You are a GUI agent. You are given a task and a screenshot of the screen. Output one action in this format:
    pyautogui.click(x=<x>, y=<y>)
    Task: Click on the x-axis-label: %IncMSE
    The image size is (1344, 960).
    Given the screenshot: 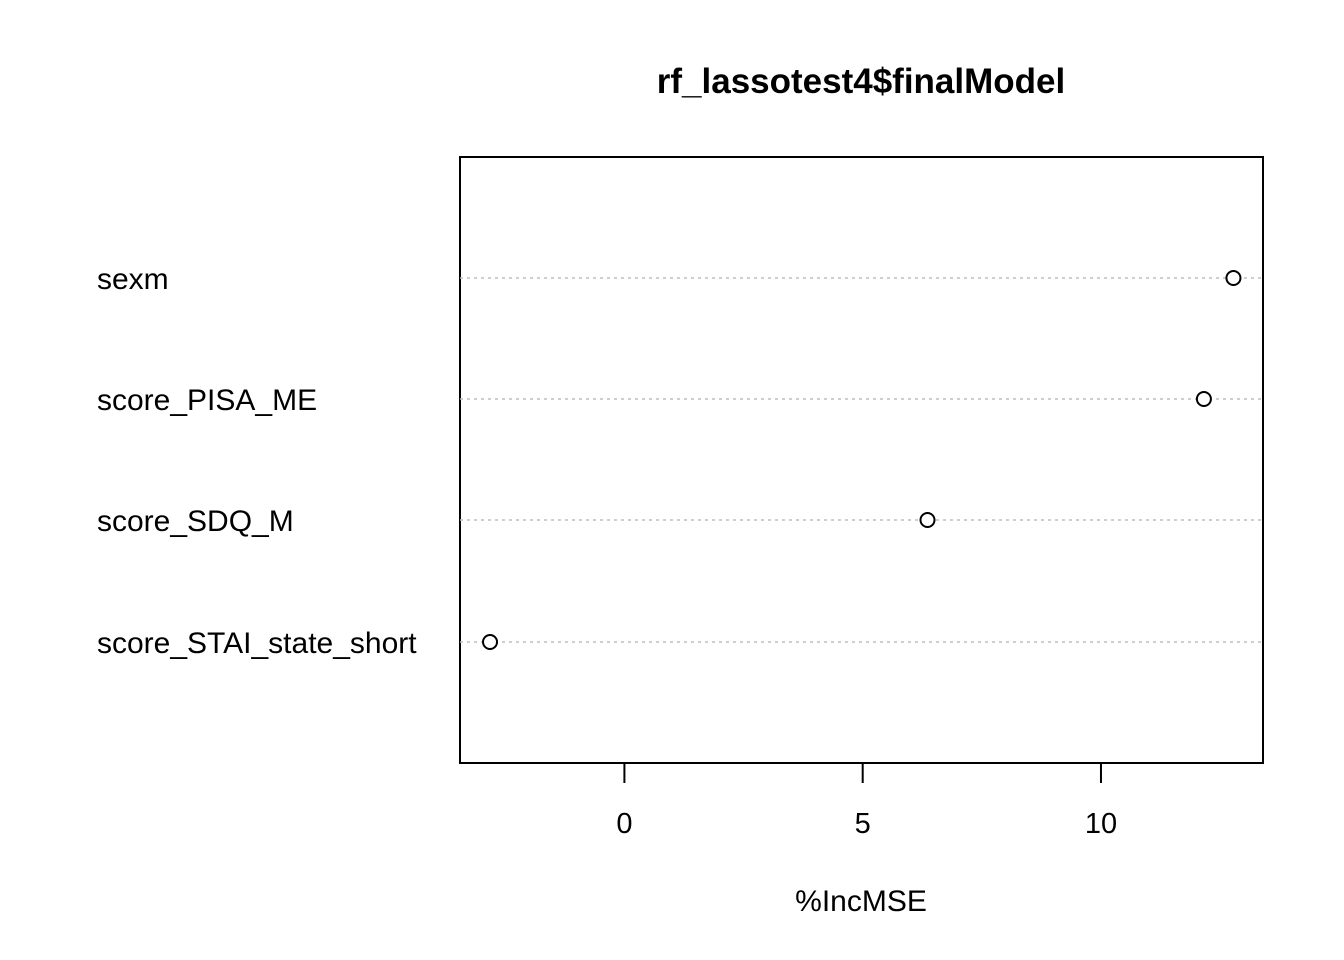 What is the action you would take?
    pyautogui.click(x=861, y=901)
    